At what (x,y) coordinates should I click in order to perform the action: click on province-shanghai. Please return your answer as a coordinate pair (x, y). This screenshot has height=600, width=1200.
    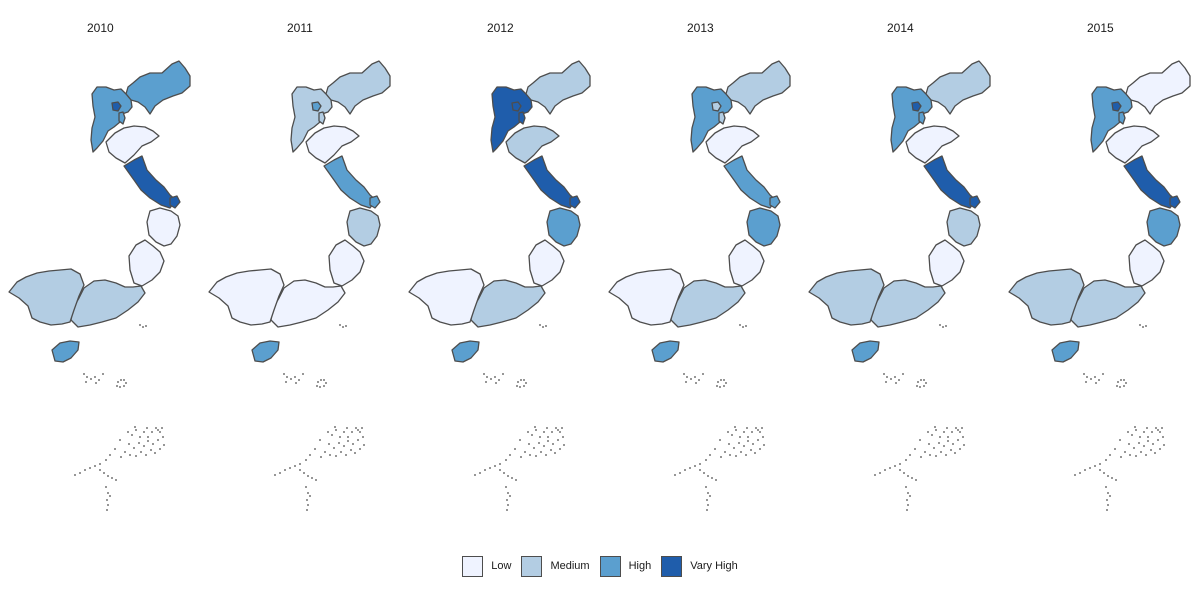
    Looking at the image, I should click on (1175, 202).